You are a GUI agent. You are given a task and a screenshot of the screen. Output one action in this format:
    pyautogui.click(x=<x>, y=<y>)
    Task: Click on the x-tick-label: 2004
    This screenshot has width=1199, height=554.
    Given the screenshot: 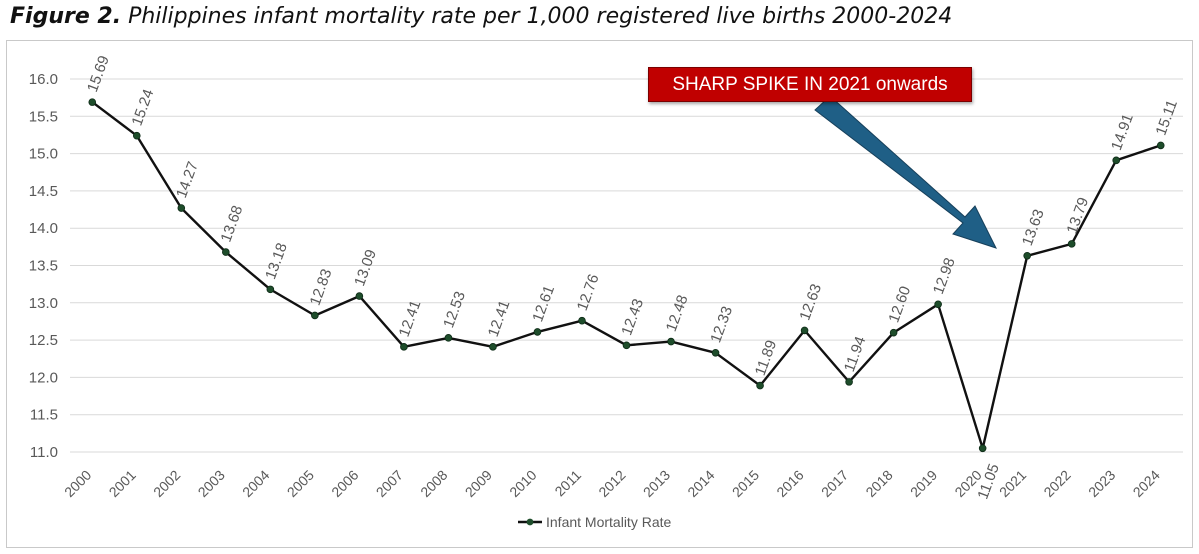 What is the action you would take?
    pyautogui.click(x=255, y=483)
    